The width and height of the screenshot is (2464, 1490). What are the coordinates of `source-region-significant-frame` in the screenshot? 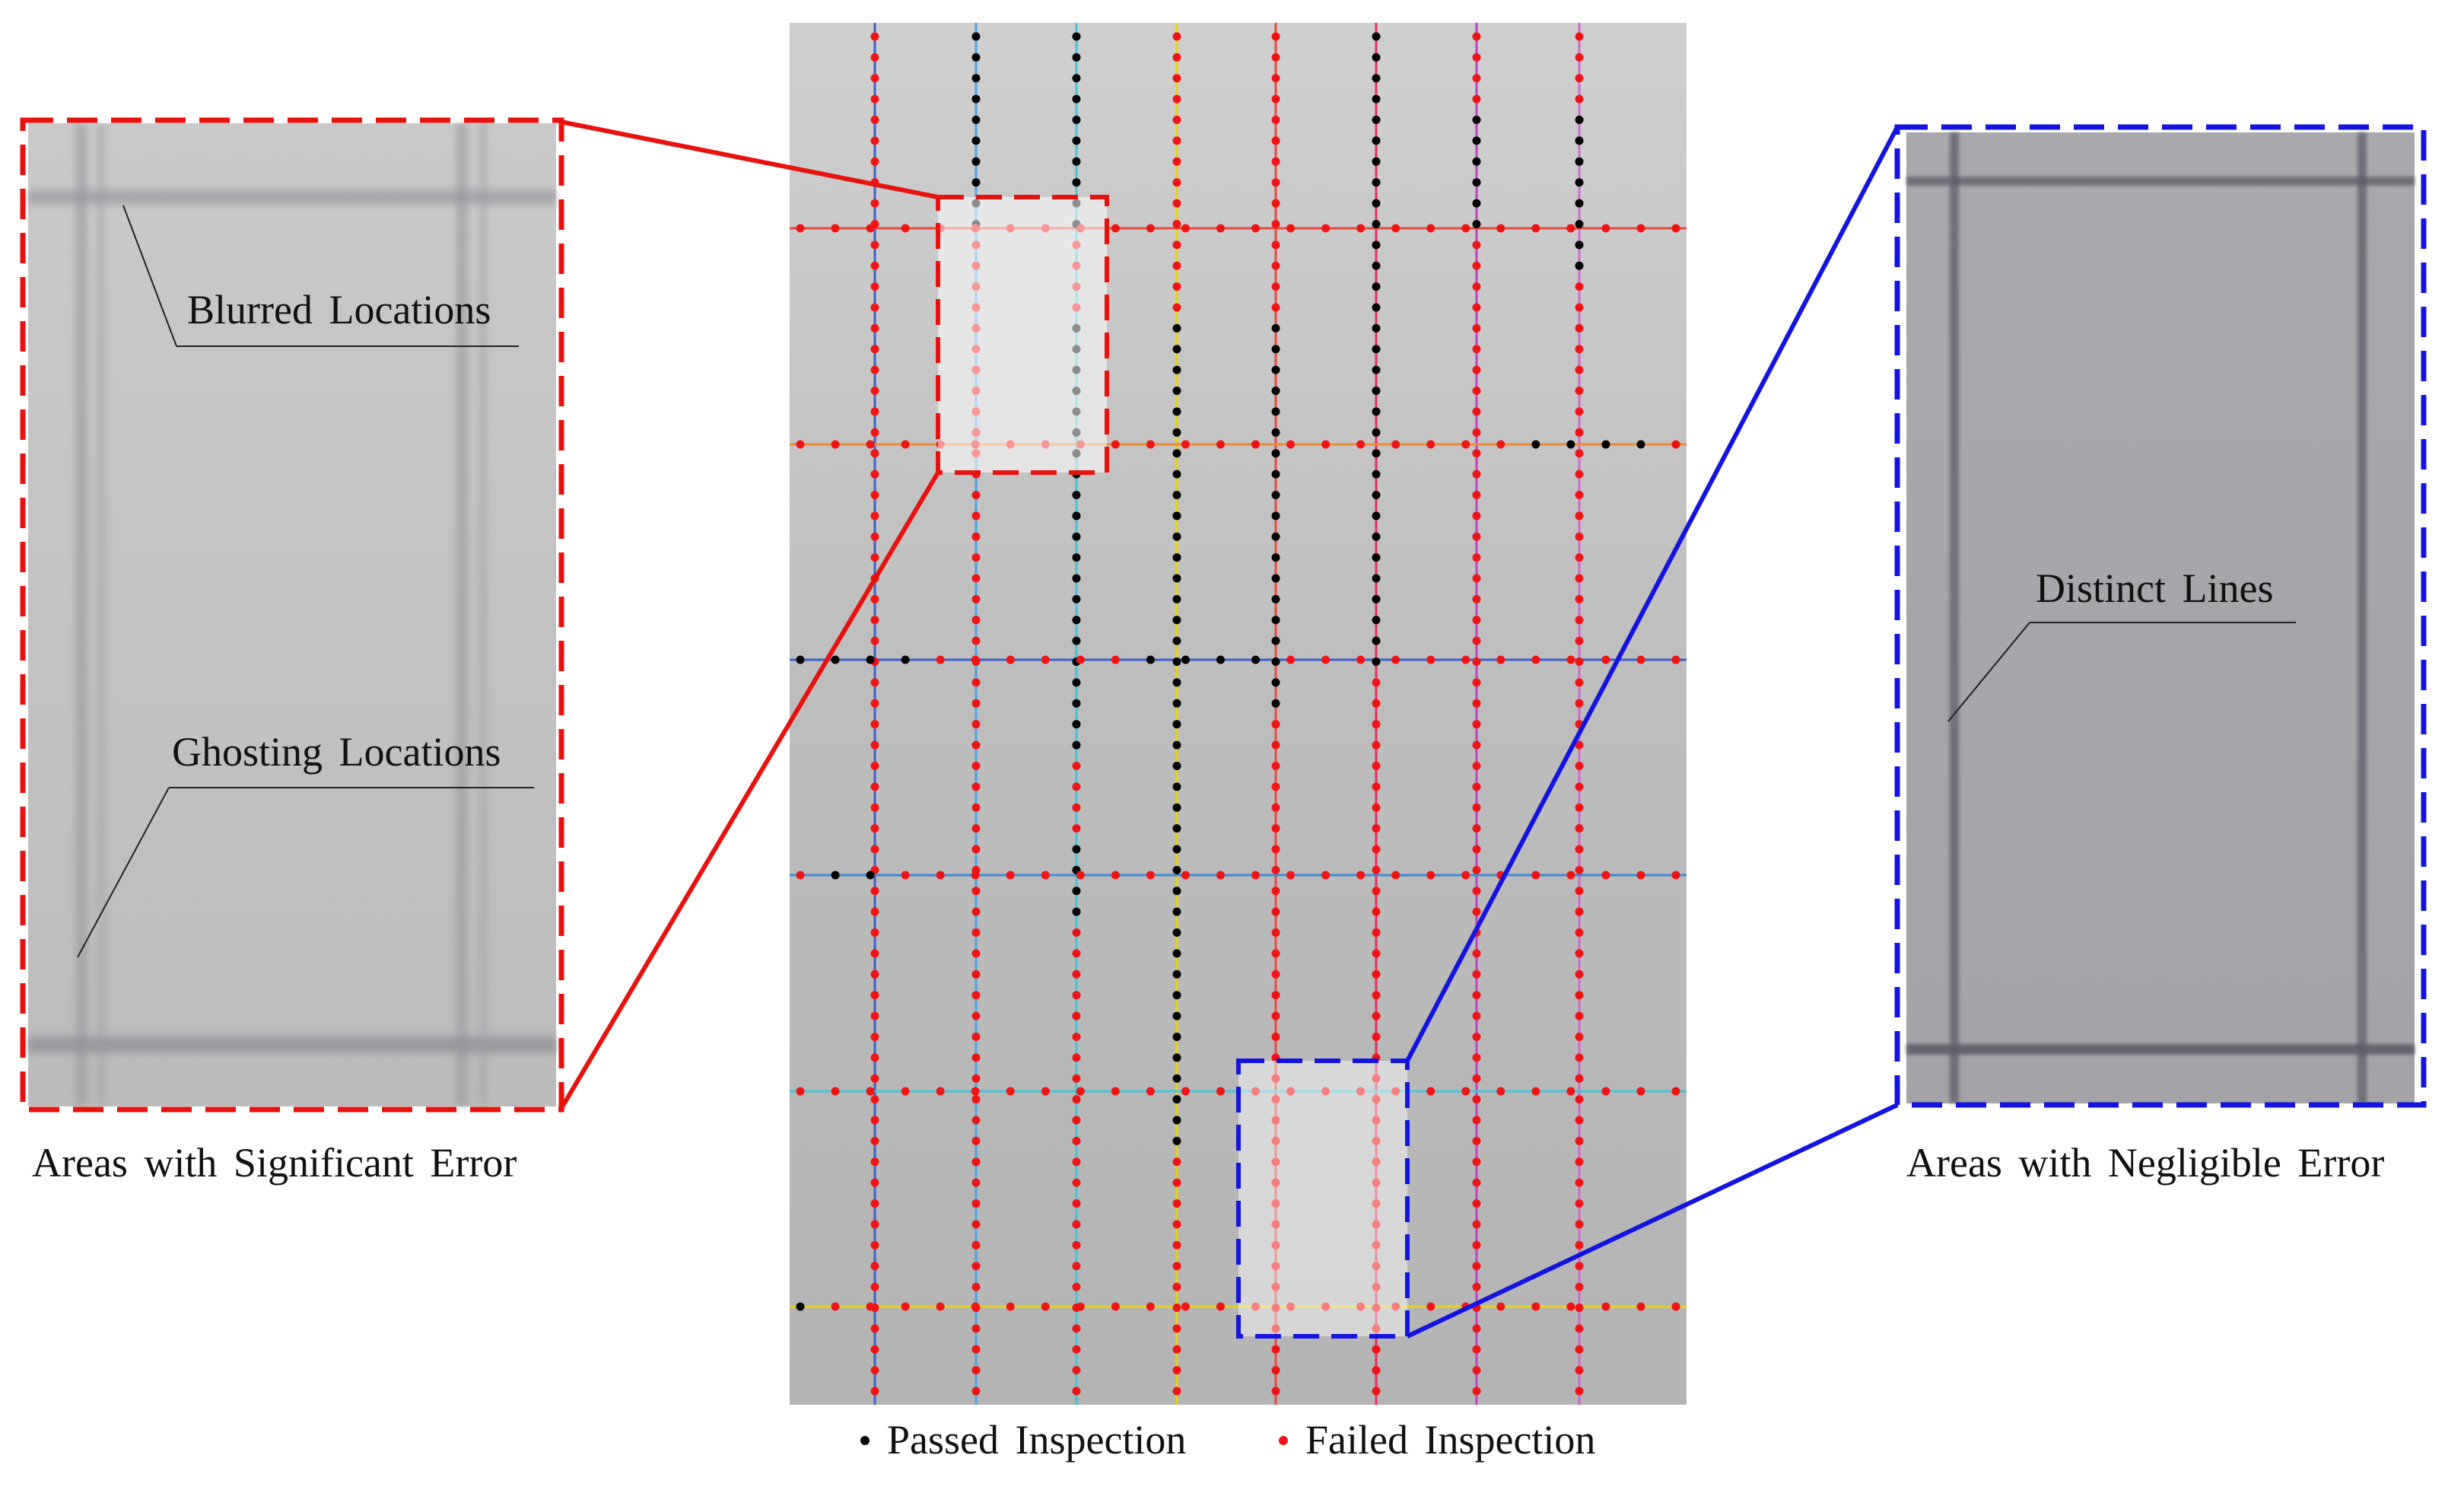 It's located at (1023, 335).